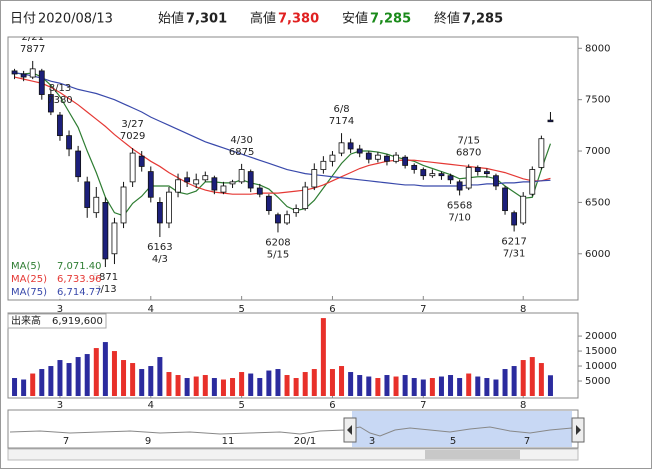 This screenshot has width=652, height=473. What do you see at coordinates (160, 259) in the screenshot?
I see `annotation-date: 4/3` at bounding box center [160, 259].